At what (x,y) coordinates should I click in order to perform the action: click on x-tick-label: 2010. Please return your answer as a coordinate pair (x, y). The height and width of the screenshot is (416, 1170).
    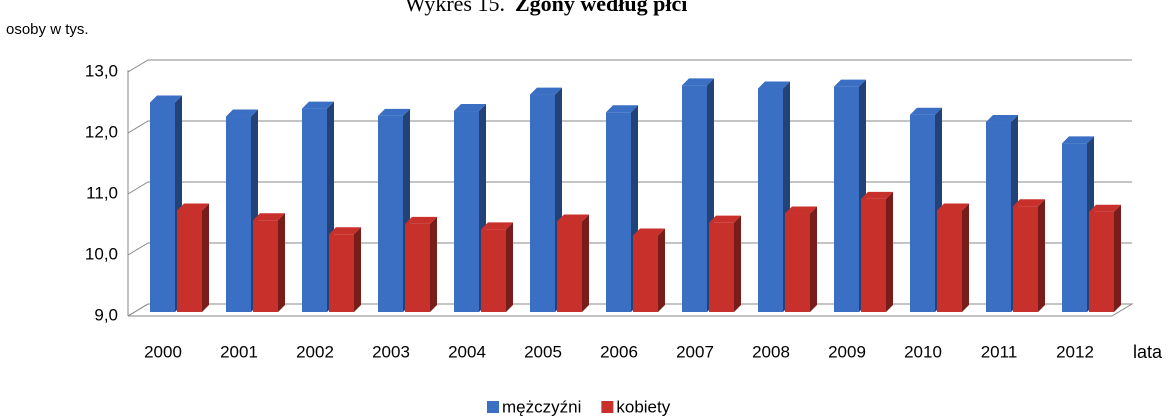
    Looking at the image, I should click on (923, 351).